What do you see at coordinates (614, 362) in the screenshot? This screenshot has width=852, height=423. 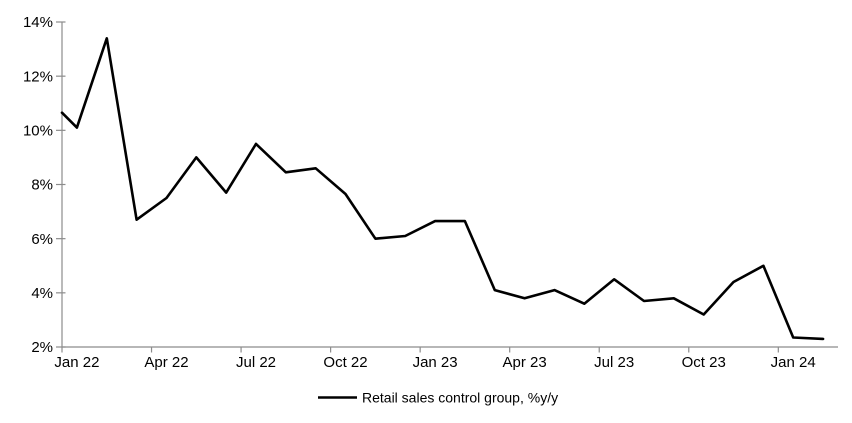 I see `x-tick-label: Jul 23` at bounding box center [614, 362].